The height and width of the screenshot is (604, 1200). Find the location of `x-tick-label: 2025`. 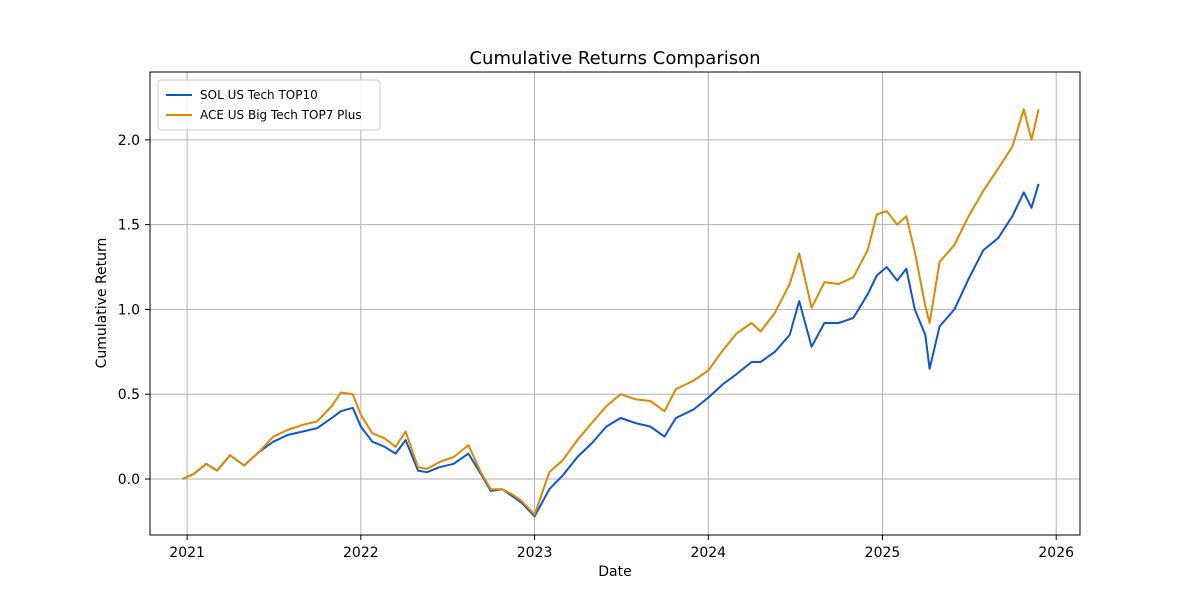

x-tick-label: 2025 is located at coordinates (883, 553).